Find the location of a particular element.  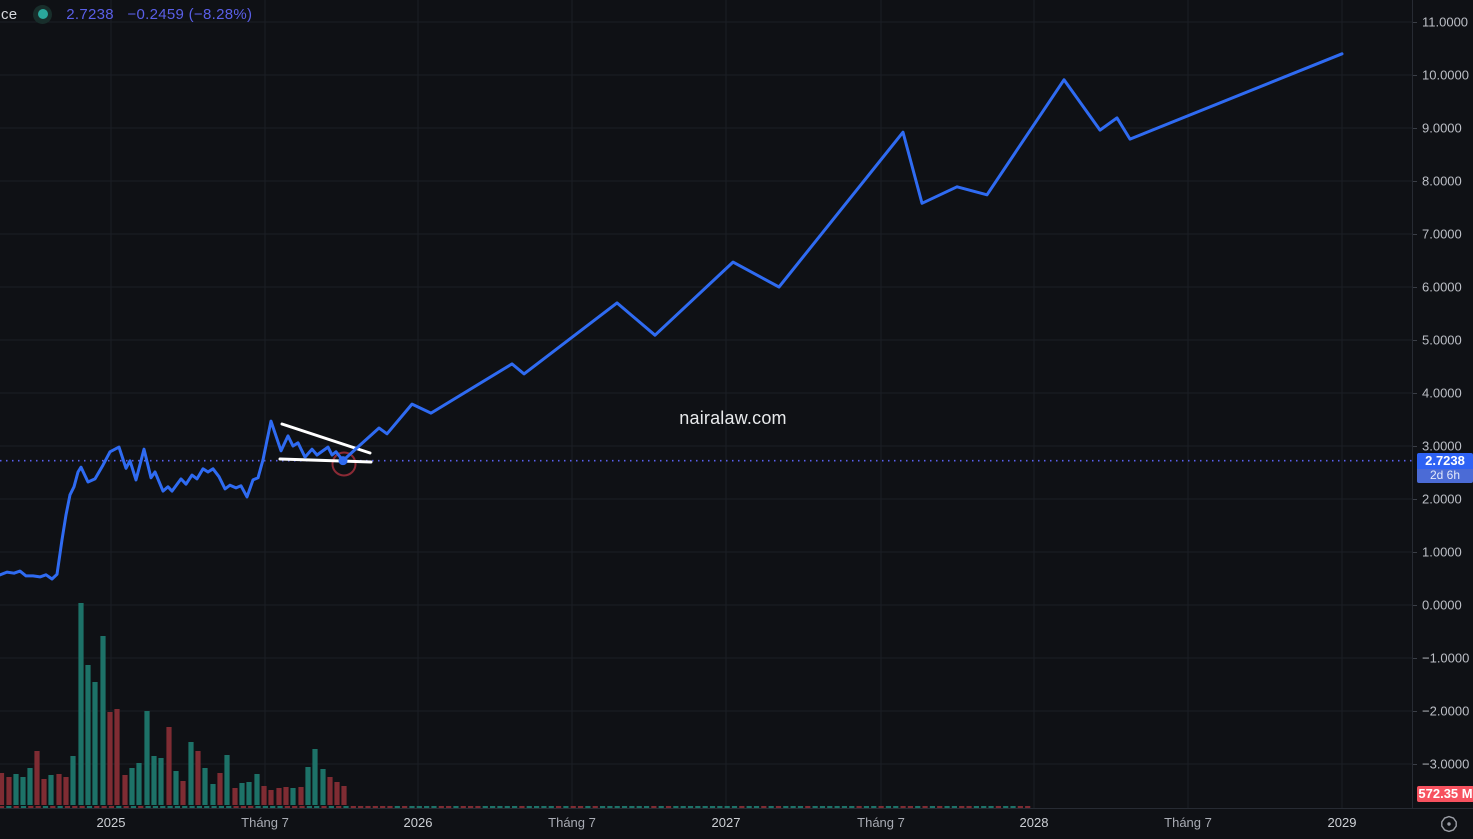

scale-settings-gear-icon is located at coordinates (1449, 824).